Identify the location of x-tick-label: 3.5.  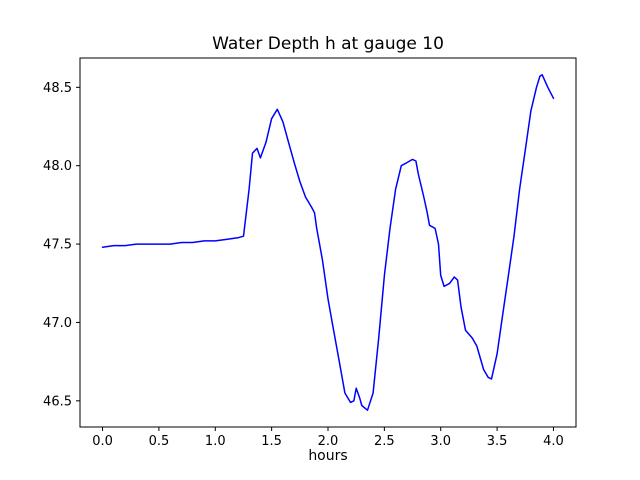
(497, 441).